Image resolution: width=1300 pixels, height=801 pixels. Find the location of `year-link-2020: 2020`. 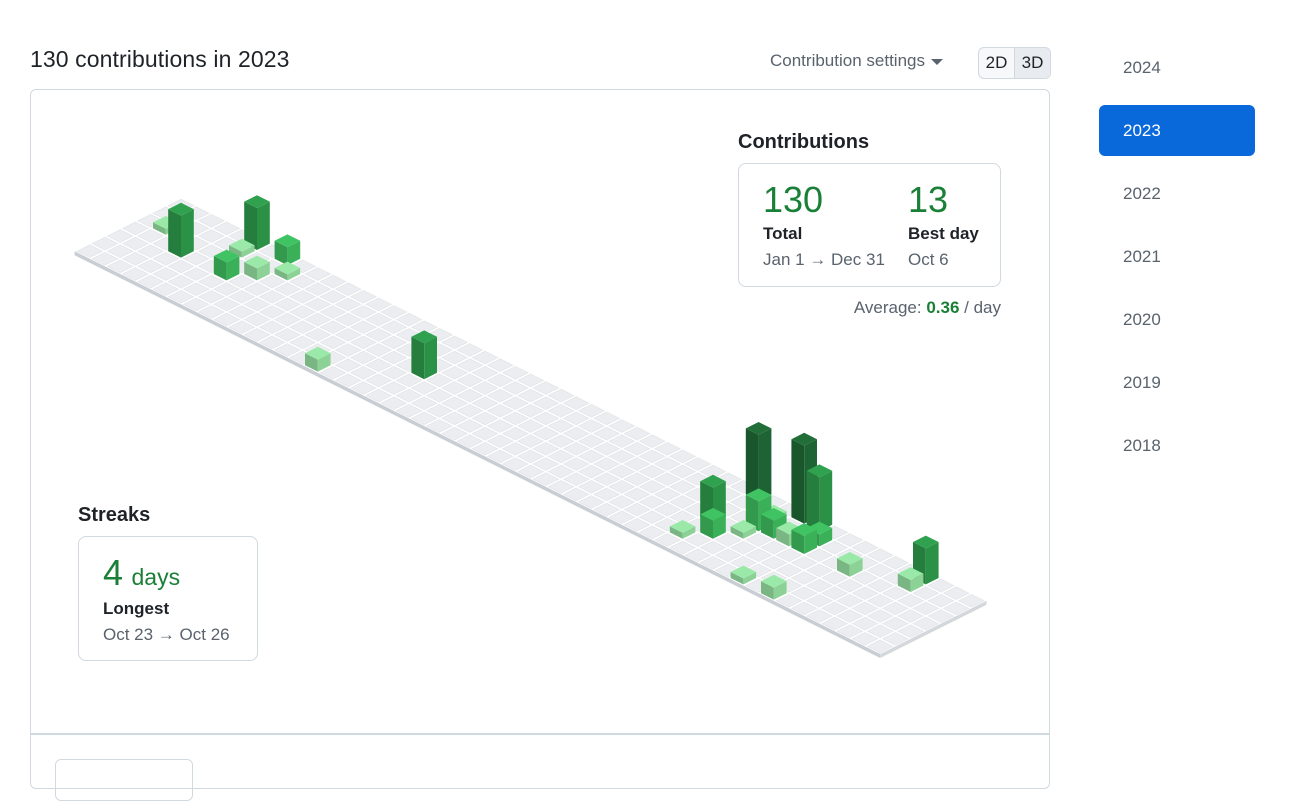

year-link-2020: 2020 is located at coordinates (1142, 319).